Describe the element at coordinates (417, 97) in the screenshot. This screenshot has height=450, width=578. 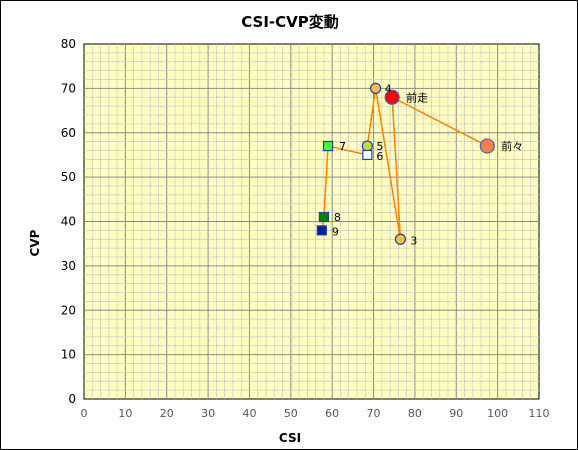
I see `point-label-前走: 前走` at that location.